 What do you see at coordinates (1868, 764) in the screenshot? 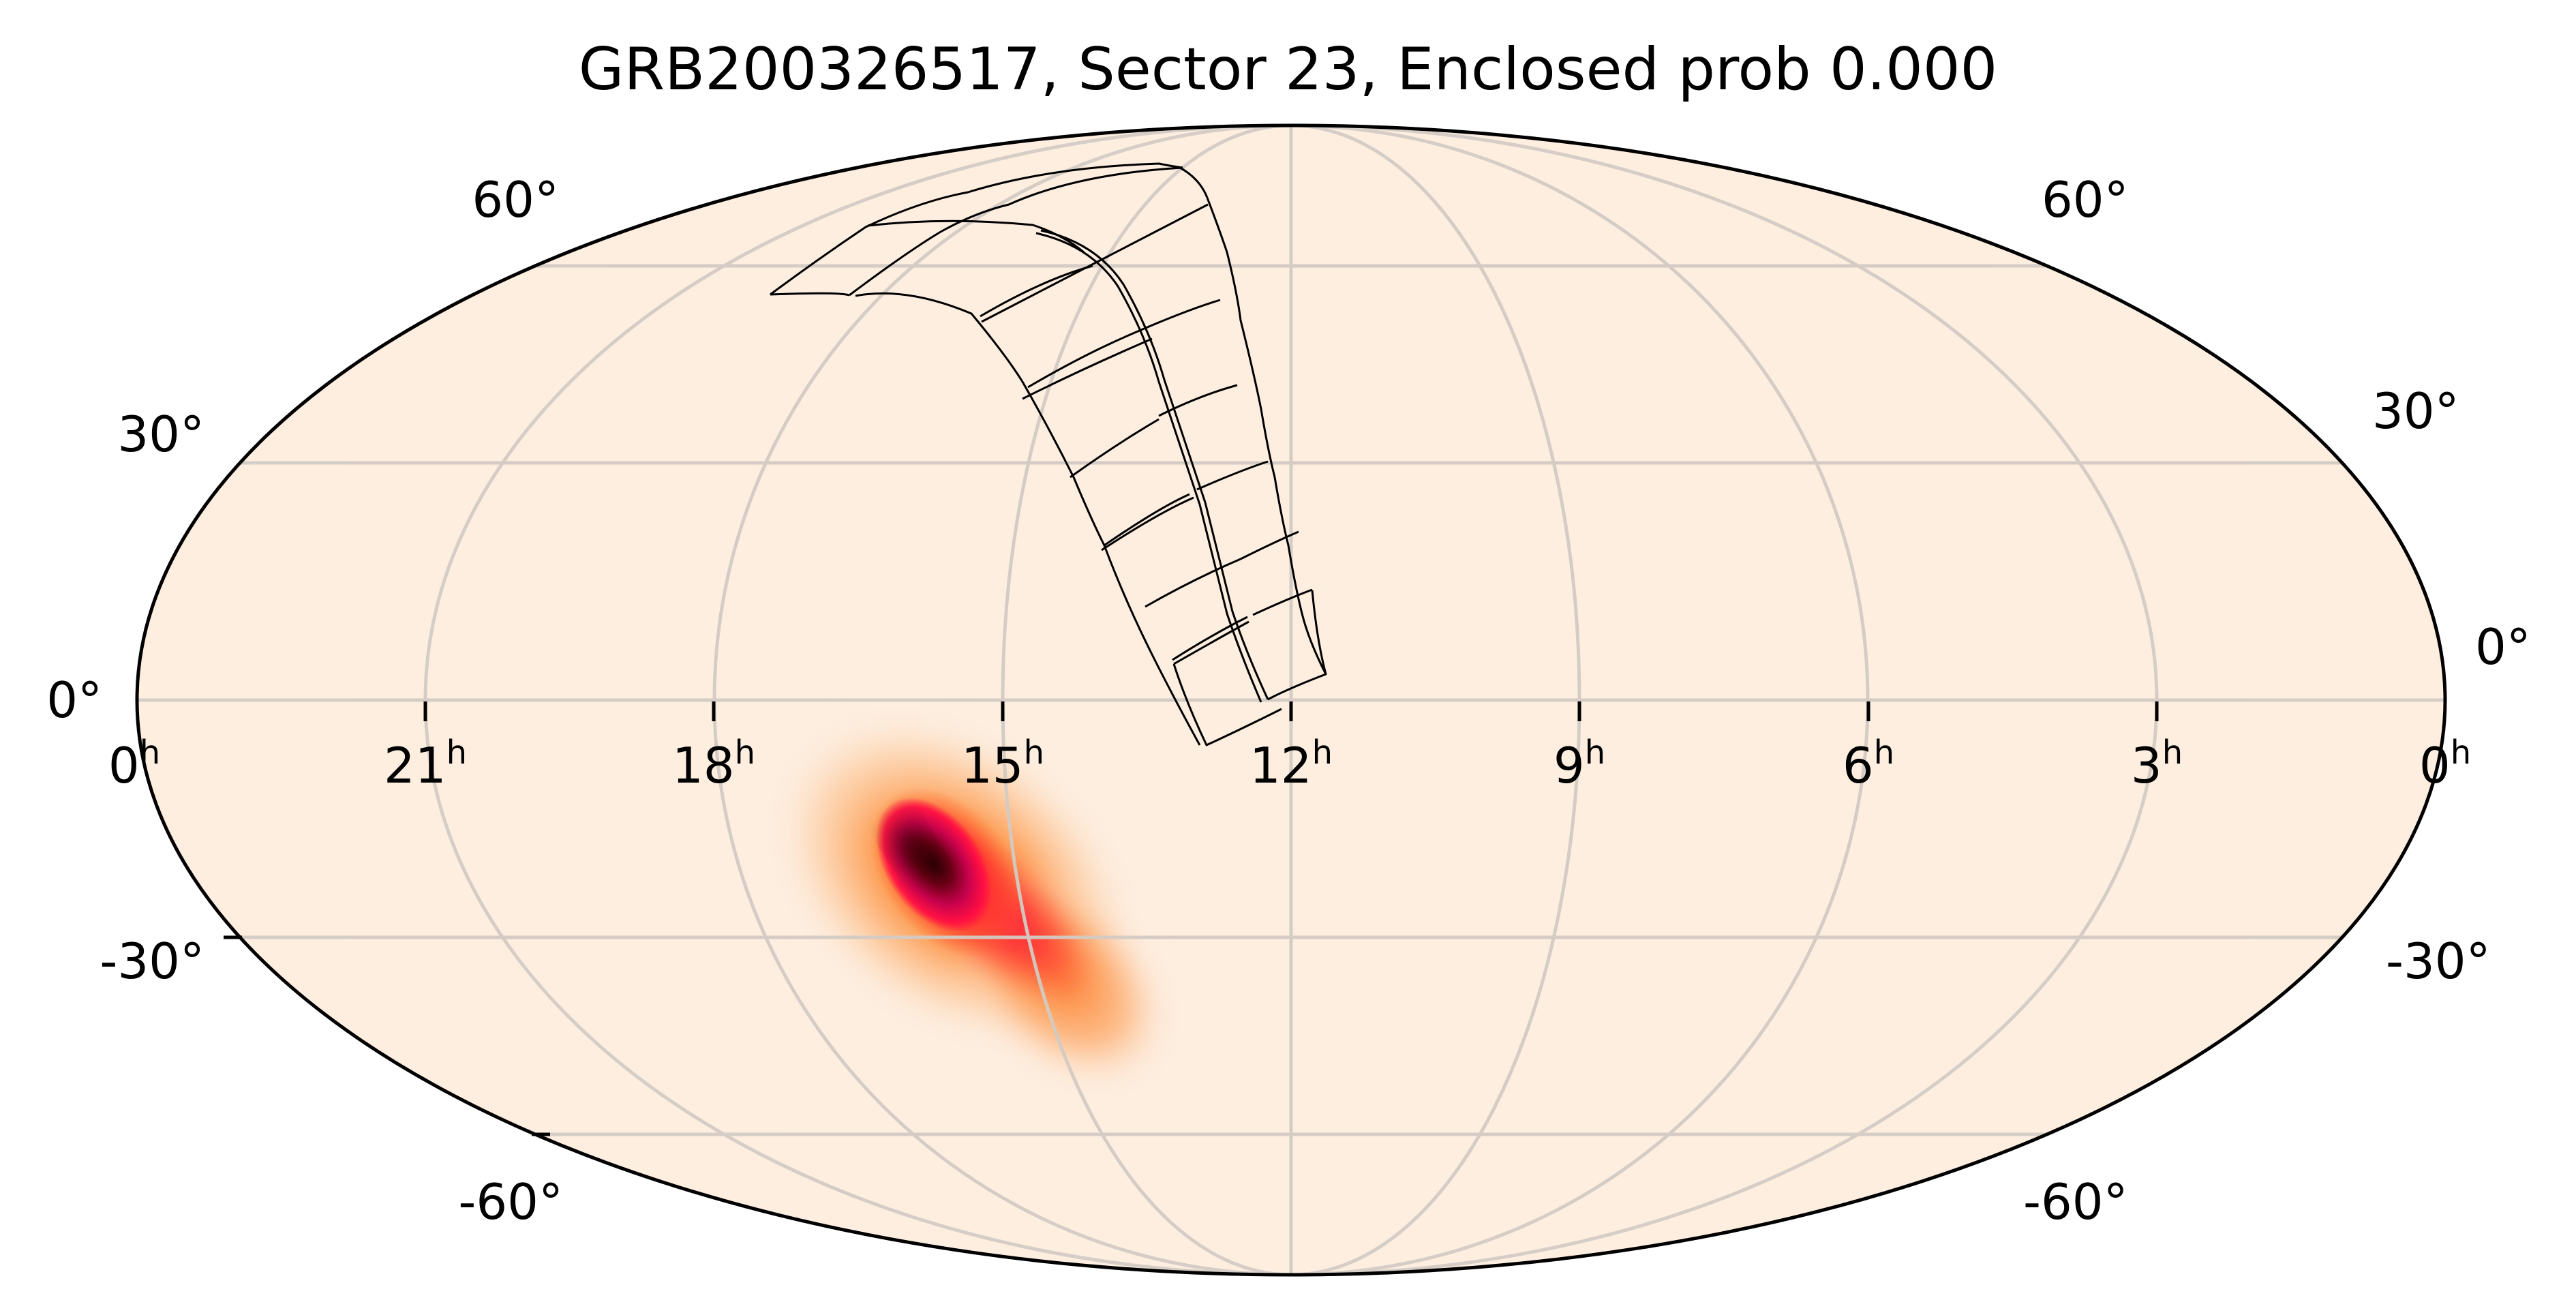
I see `ra-label-6h: 6h` at bounding box center [1868, 764].